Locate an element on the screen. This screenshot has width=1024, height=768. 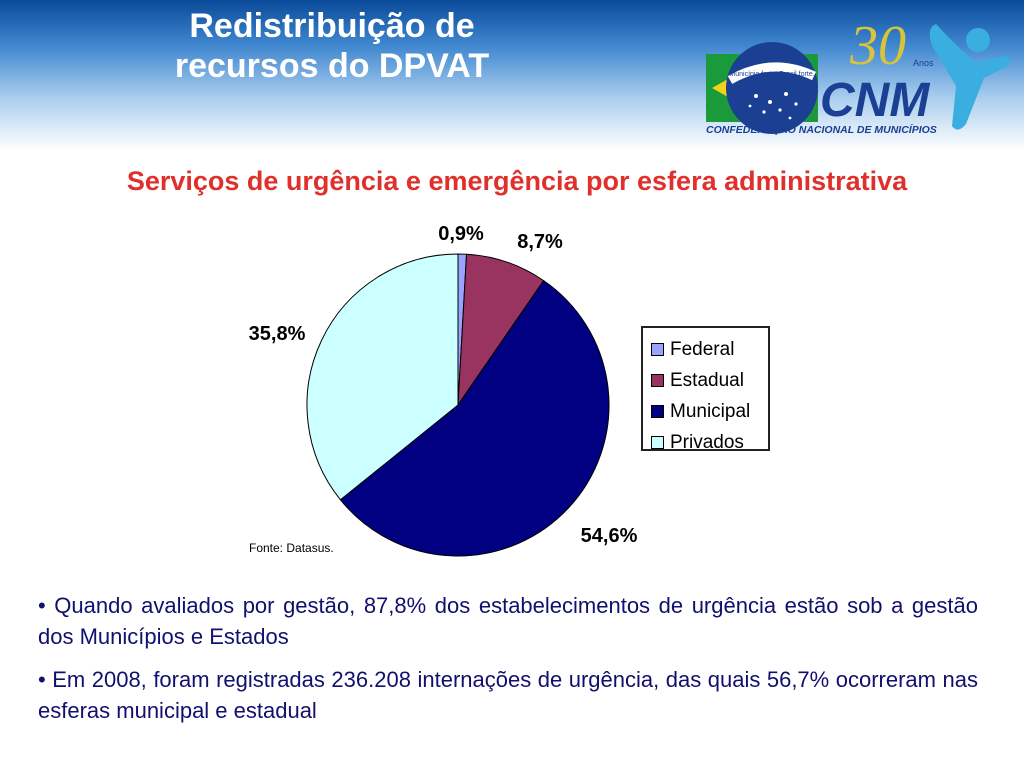
pie-slice-privados is located at coordinates (382, 377).